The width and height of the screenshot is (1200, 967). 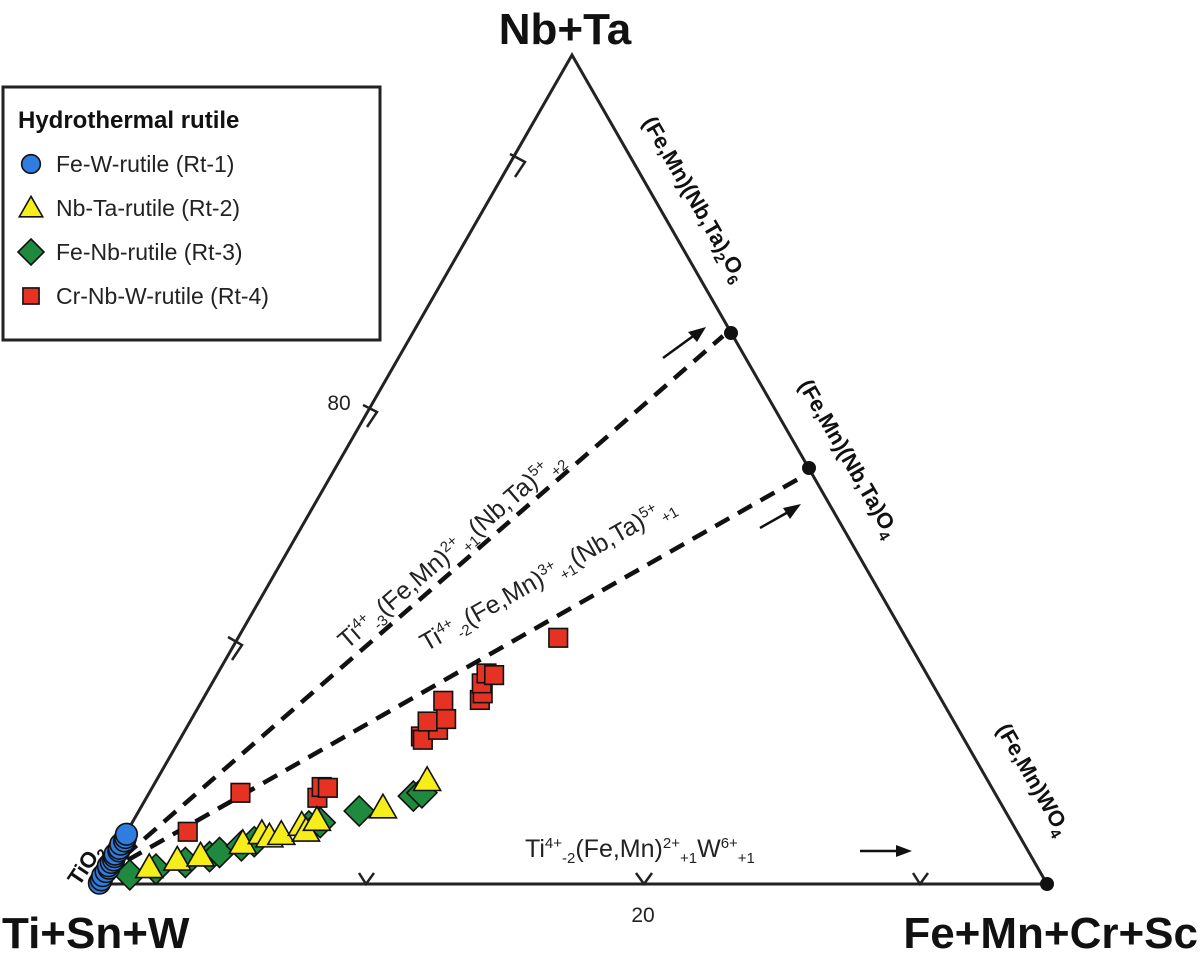 What do you see at coordinates (642, 915) in the screenshot?
I see `tick-label-20: 20` at bounding box center [642, 915].